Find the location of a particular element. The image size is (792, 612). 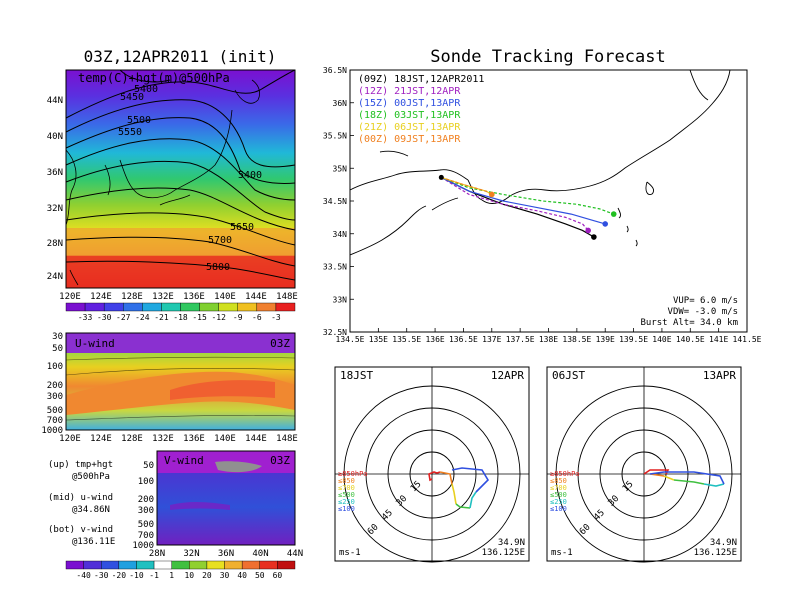

track-legend-item: (21Z) 06JST,13APR is located at coordinates (409, 127).